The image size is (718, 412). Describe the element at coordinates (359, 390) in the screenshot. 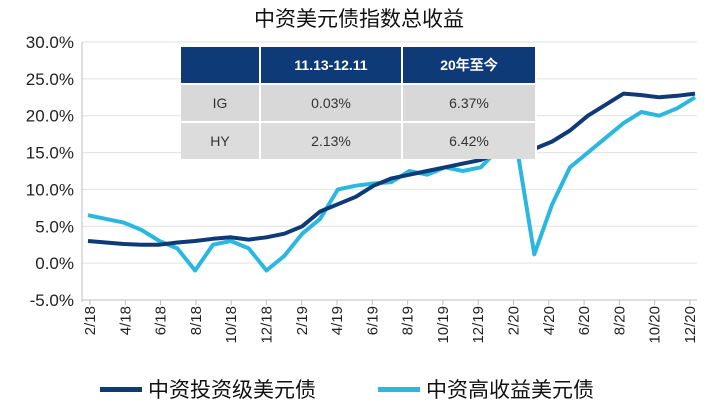

I see `legend: 中资投资级美元债 中资高收益美元债` at that location.